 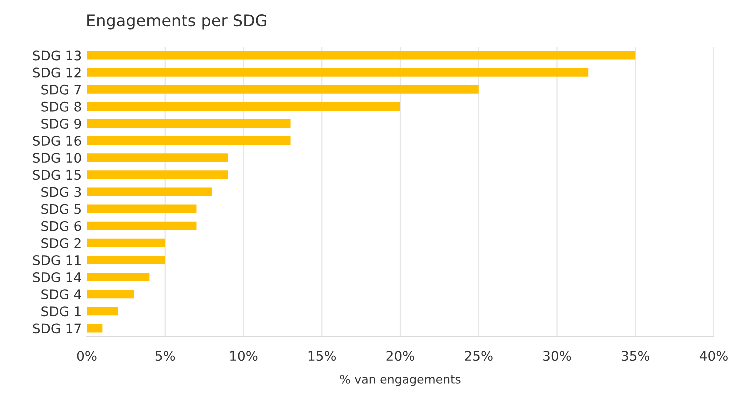 What do you see at coordinates (177, 22) in the screenshot?
I see `chart-title: Engagements per SDG` at bounding box center [177, 22].